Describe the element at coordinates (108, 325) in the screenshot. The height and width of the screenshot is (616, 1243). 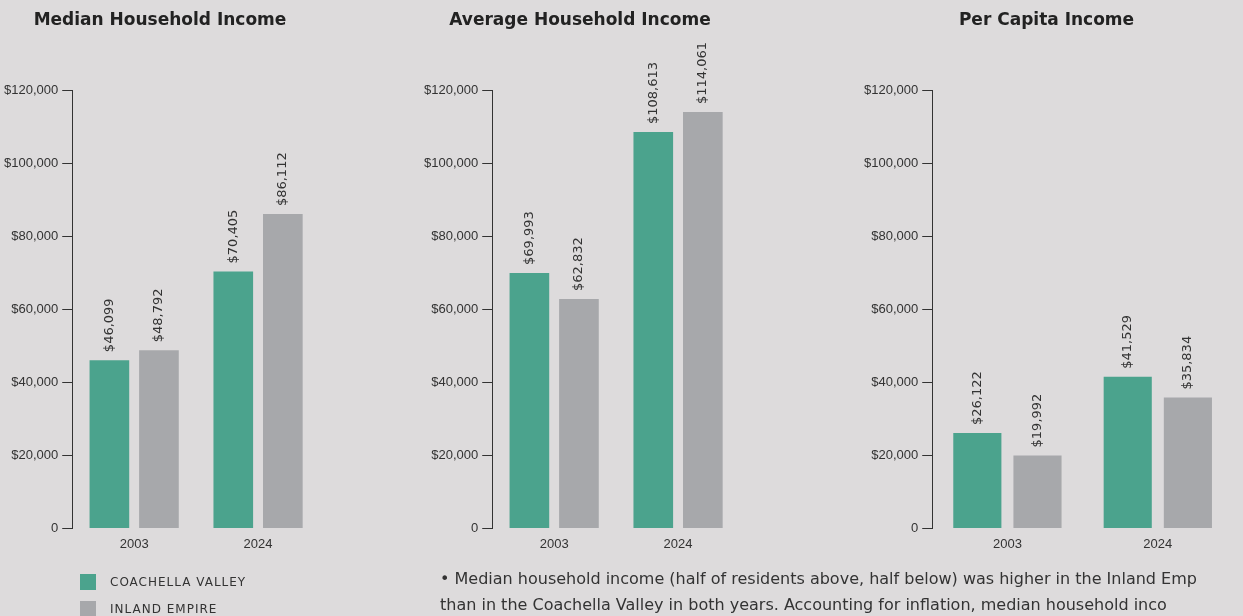
I see `data-label: $46,099` at that location.